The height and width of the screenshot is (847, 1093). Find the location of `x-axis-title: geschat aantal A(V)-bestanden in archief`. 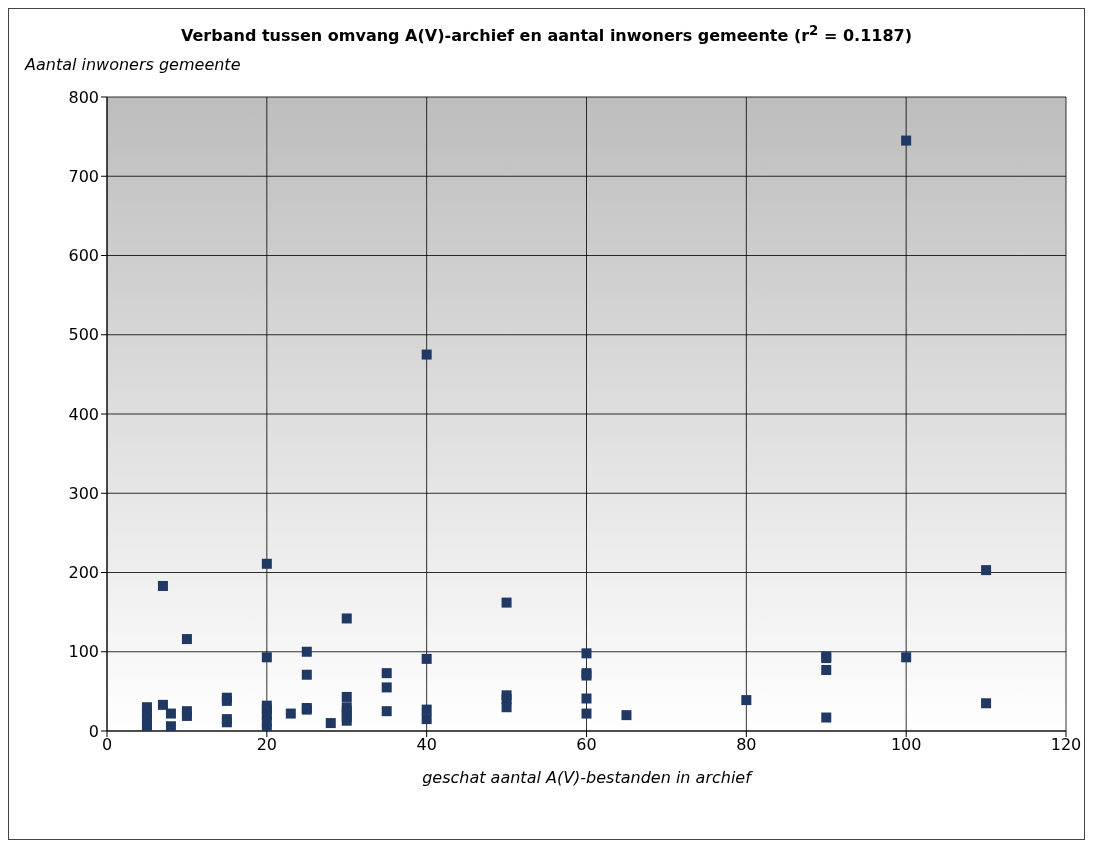

x-axis-title: geschat aantal A(V)-bestanden in archief is located at coordinates (588, 777).